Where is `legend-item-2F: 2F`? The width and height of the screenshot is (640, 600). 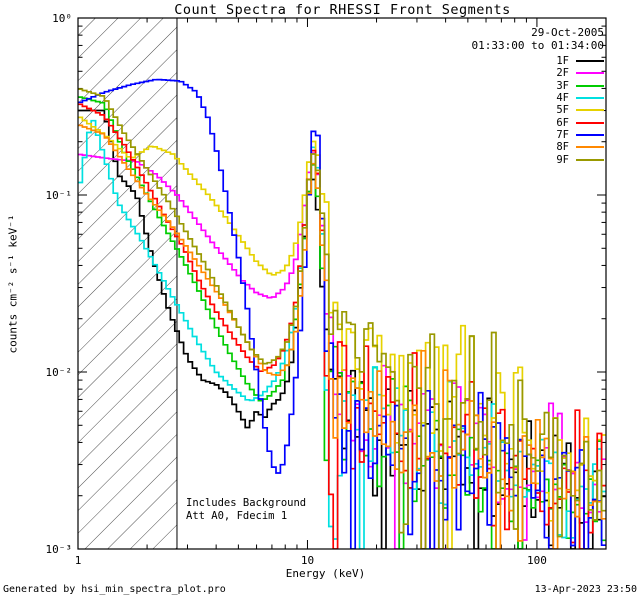 legend-item-2F: 2F is located at coordinates (580, 73).